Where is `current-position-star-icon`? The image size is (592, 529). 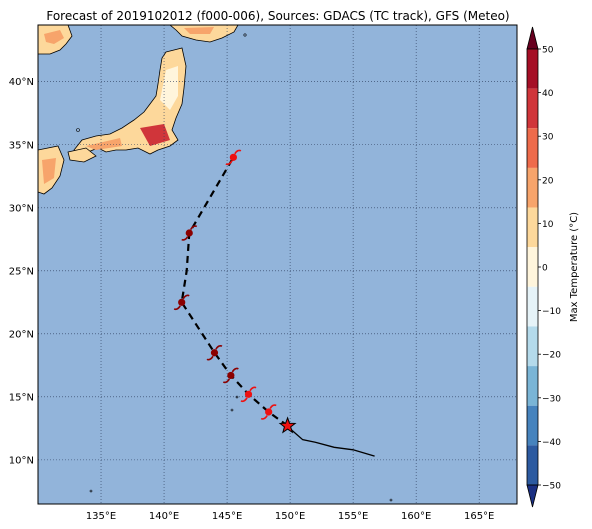 current-position-star-icon is located at coordinates (287, 425).